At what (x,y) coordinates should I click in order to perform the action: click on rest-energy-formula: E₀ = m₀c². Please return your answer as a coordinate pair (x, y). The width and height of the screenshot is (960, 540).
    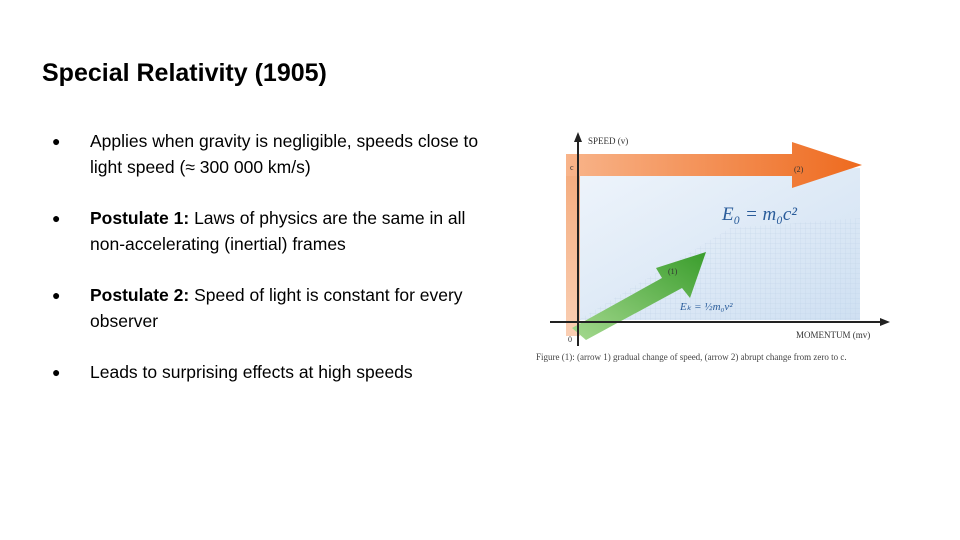
    Looking at the image, I should click on (759, 214).